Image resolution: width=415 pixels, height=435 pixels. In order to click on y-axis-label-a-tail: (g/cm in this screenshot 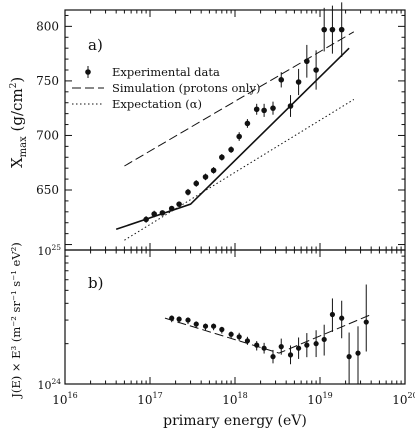, I will do `click(17, 112)`.